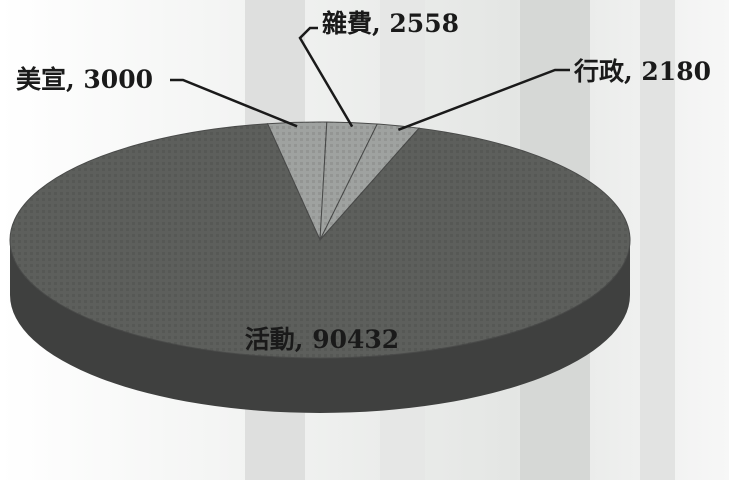 The width and height of the screenshot is (729, 480). I want to click on slice-label-misc: 雜費, 2558, so click(390, 23).